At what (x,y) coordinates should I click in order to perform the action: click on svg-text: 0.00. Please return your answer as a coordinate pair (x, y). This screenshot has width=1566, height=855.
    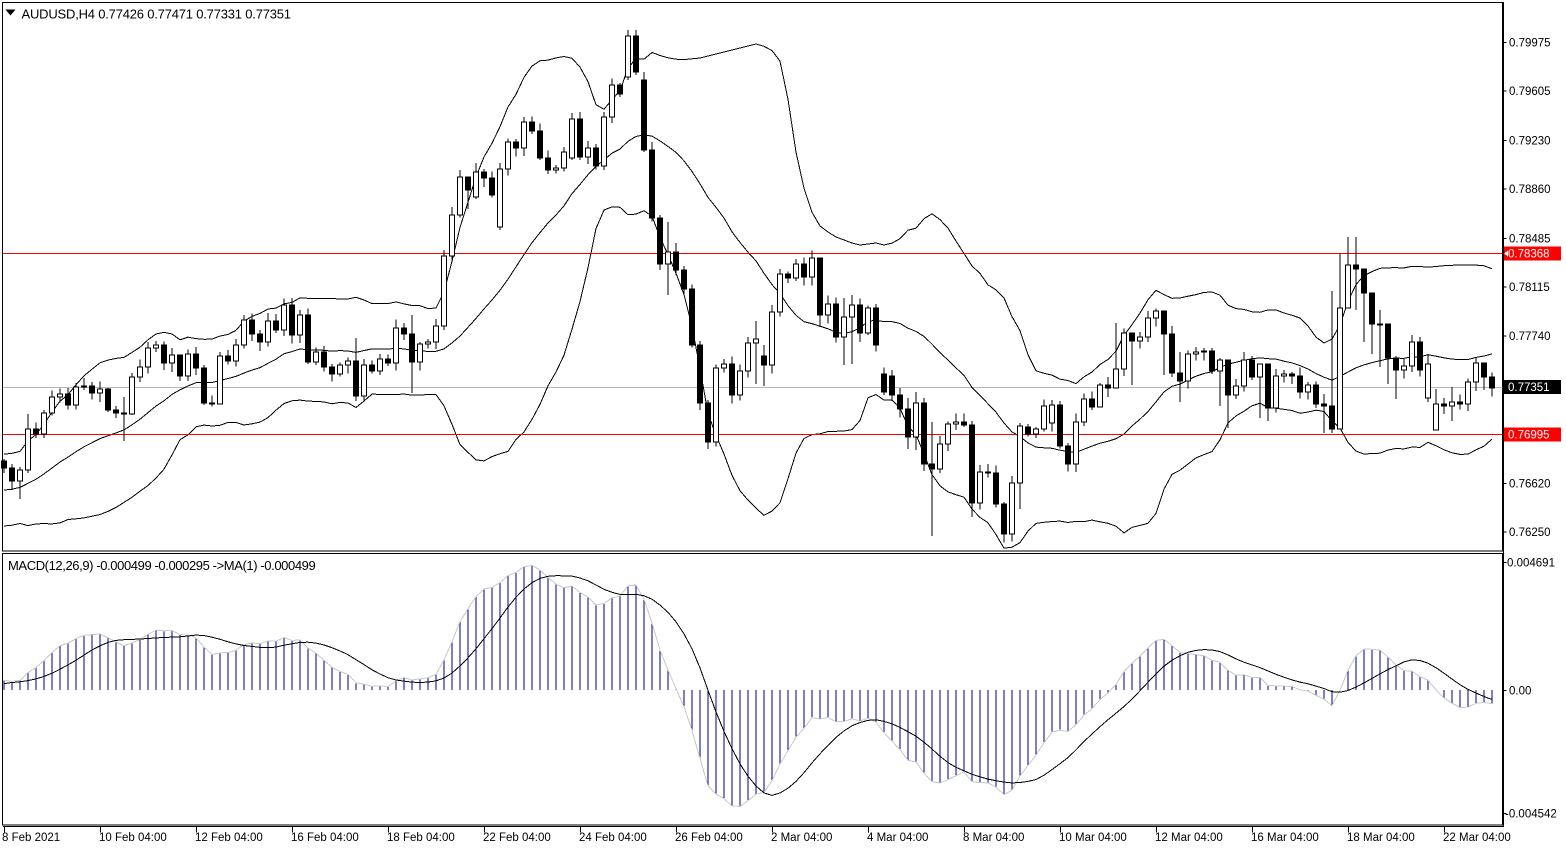
    Looking at the image, I should click on (1520, 692).